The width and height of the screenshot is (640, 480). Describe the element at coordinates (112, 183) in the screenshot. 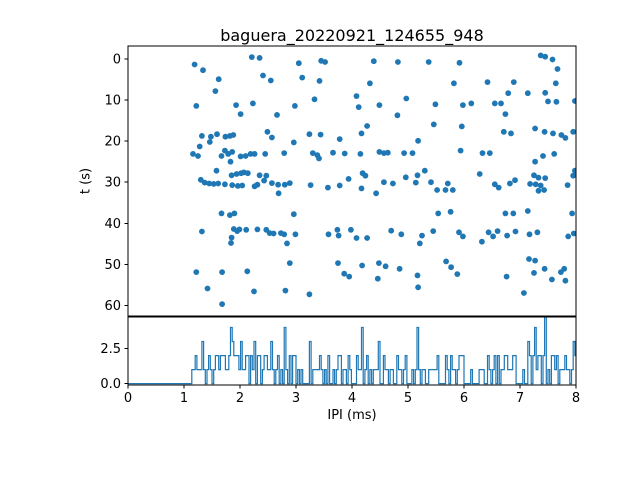

I see `y-tick-label: 30` at that location.